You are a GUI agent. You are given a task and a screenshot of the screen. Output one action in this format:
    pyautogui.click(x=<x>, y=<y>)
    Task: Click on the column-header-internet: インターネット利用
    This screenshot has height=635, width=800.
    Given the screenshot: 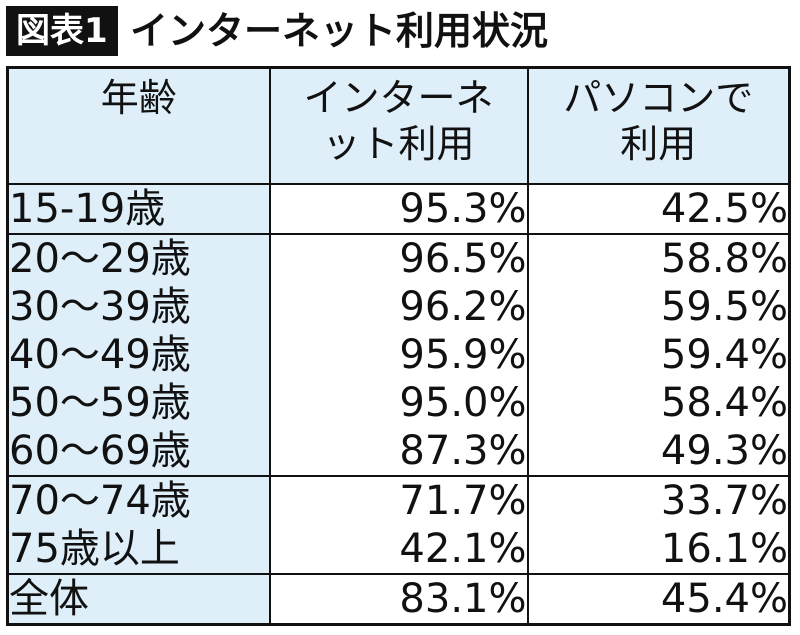 What is the action you would take?
    pyautogui.click(x=398, y=126)
    